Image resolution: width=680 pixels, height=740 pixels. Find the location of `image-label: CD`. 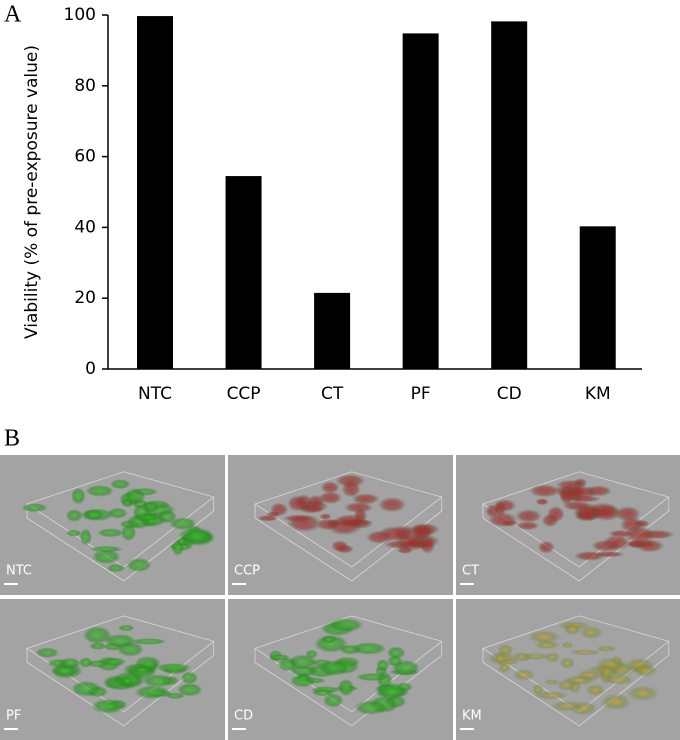

image-label: CD is located at coordinates (243, 716).